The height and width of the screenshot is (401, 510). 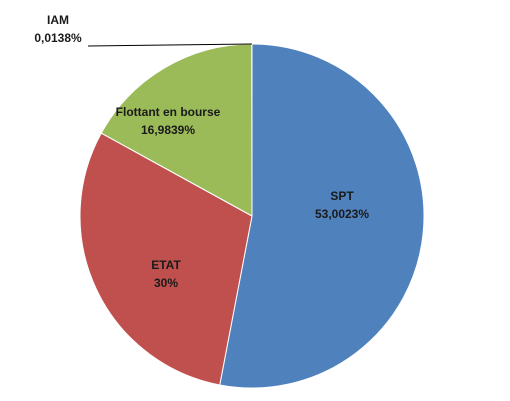 I want to click on leader-layer, so click(x=169, y=45).